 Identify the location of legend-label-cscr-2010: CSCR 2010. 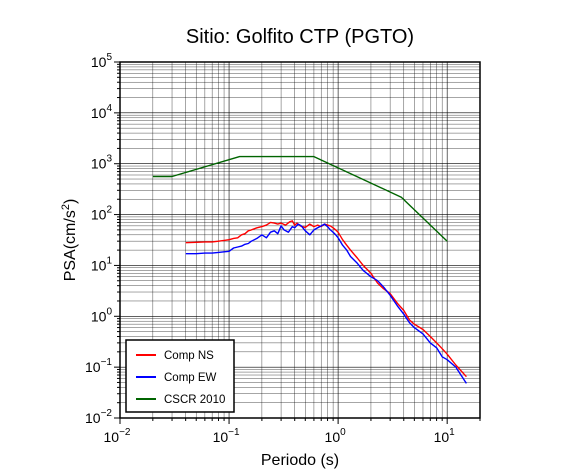
(194, 400).